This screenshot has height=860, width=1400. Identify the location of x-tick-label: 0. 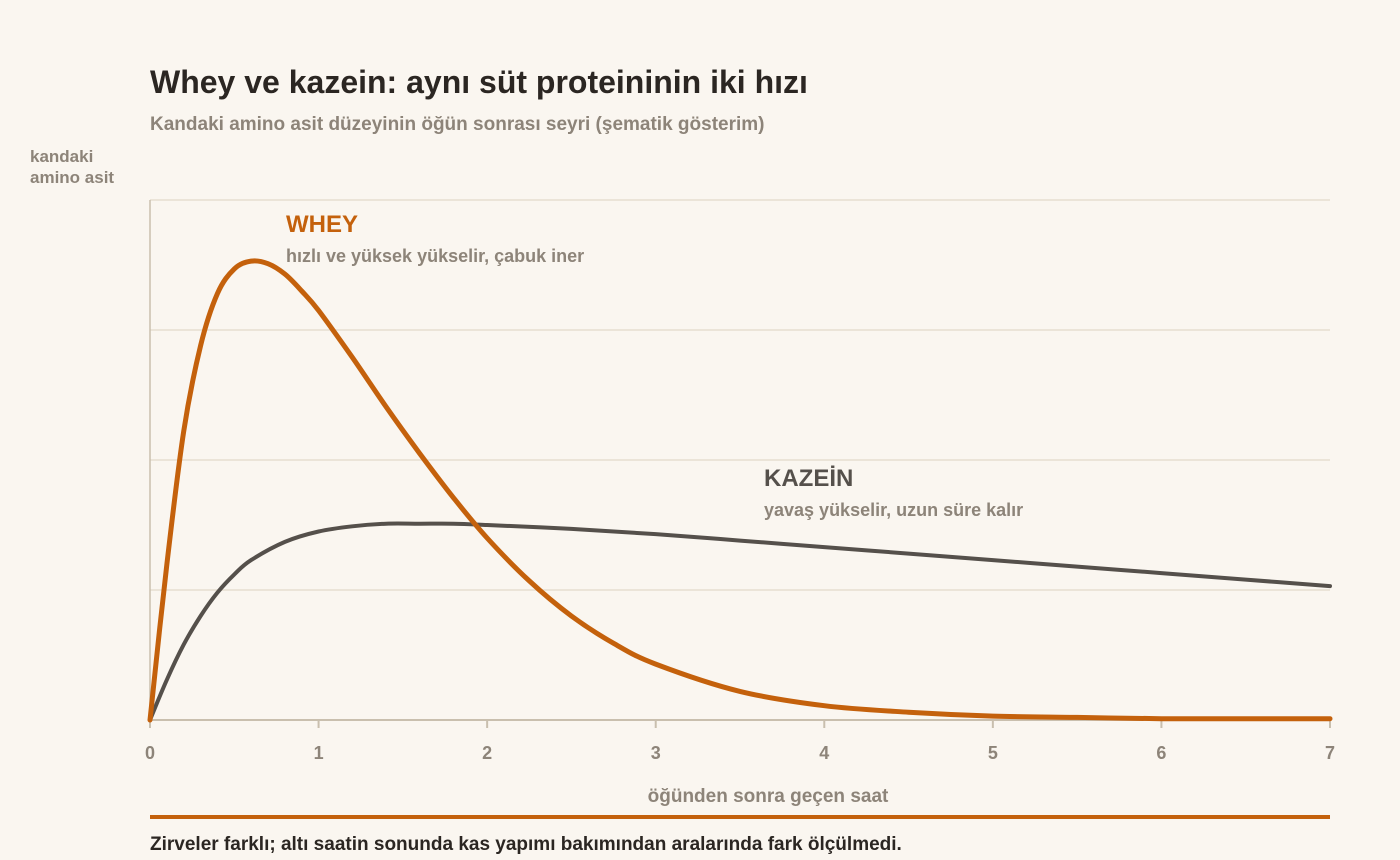
(150, 753).